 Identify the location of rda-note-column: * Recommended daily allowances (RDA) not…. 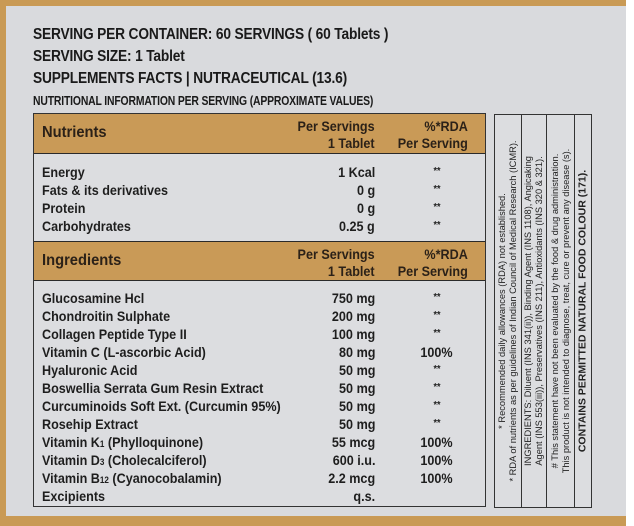
(508, 311).